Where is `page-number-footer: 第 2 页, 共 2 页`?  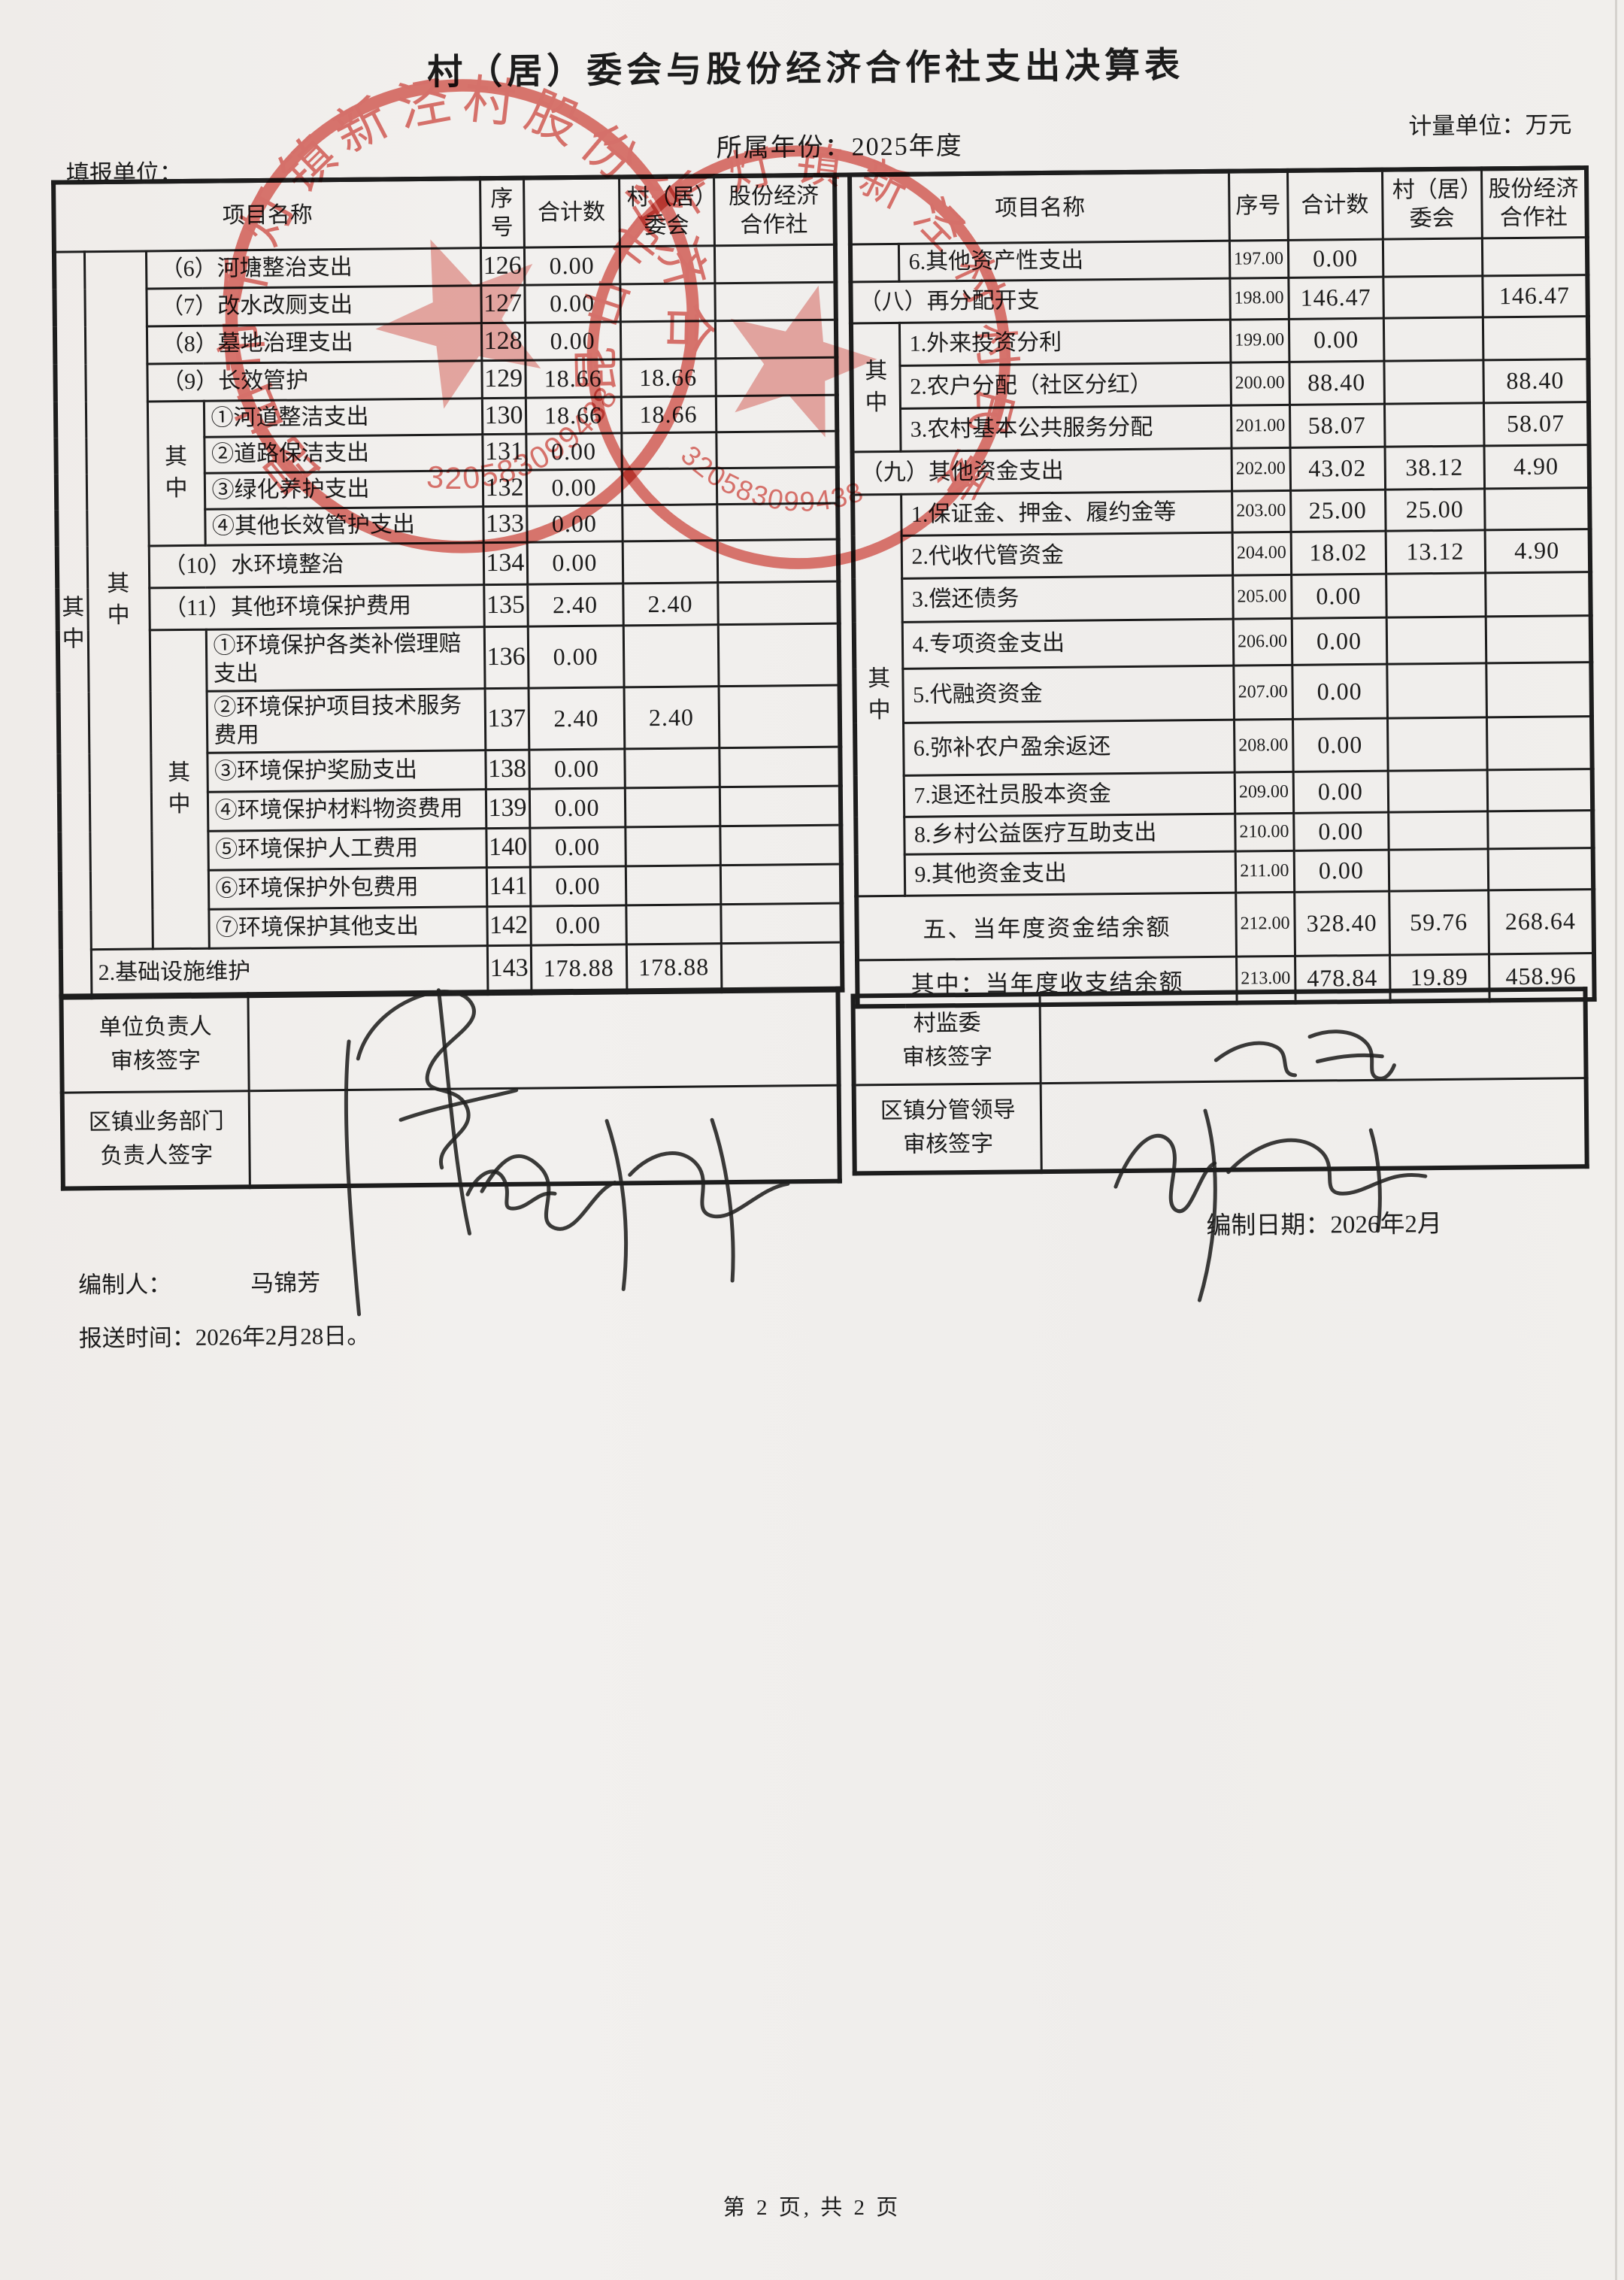 page-number-footer: 第 2 页, 共 2 页 is located at coordinates (812, 2208).